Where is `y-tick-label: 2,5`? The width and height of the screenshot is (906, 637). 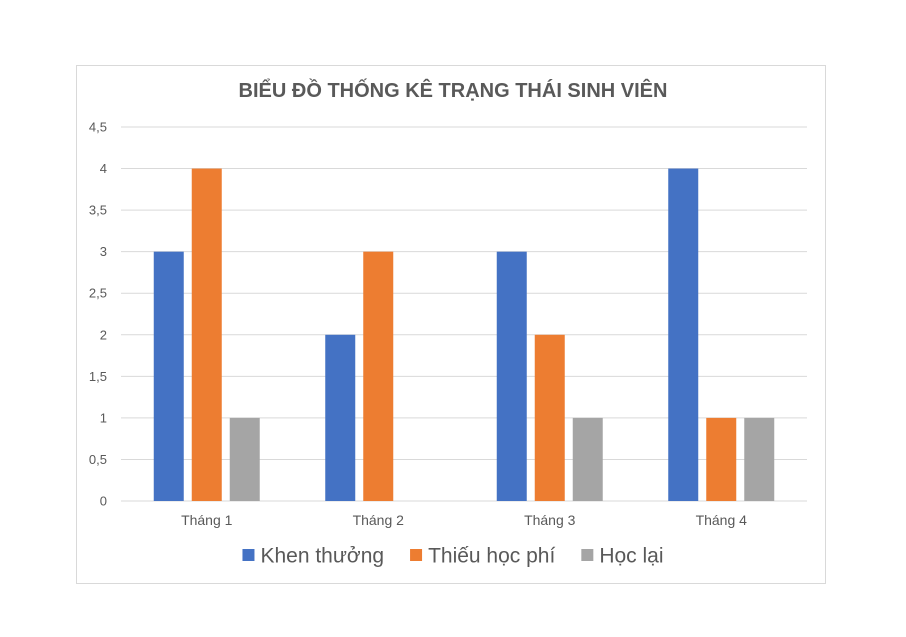
y-tick-label: 2,5 is located at coordinates (98, 293).